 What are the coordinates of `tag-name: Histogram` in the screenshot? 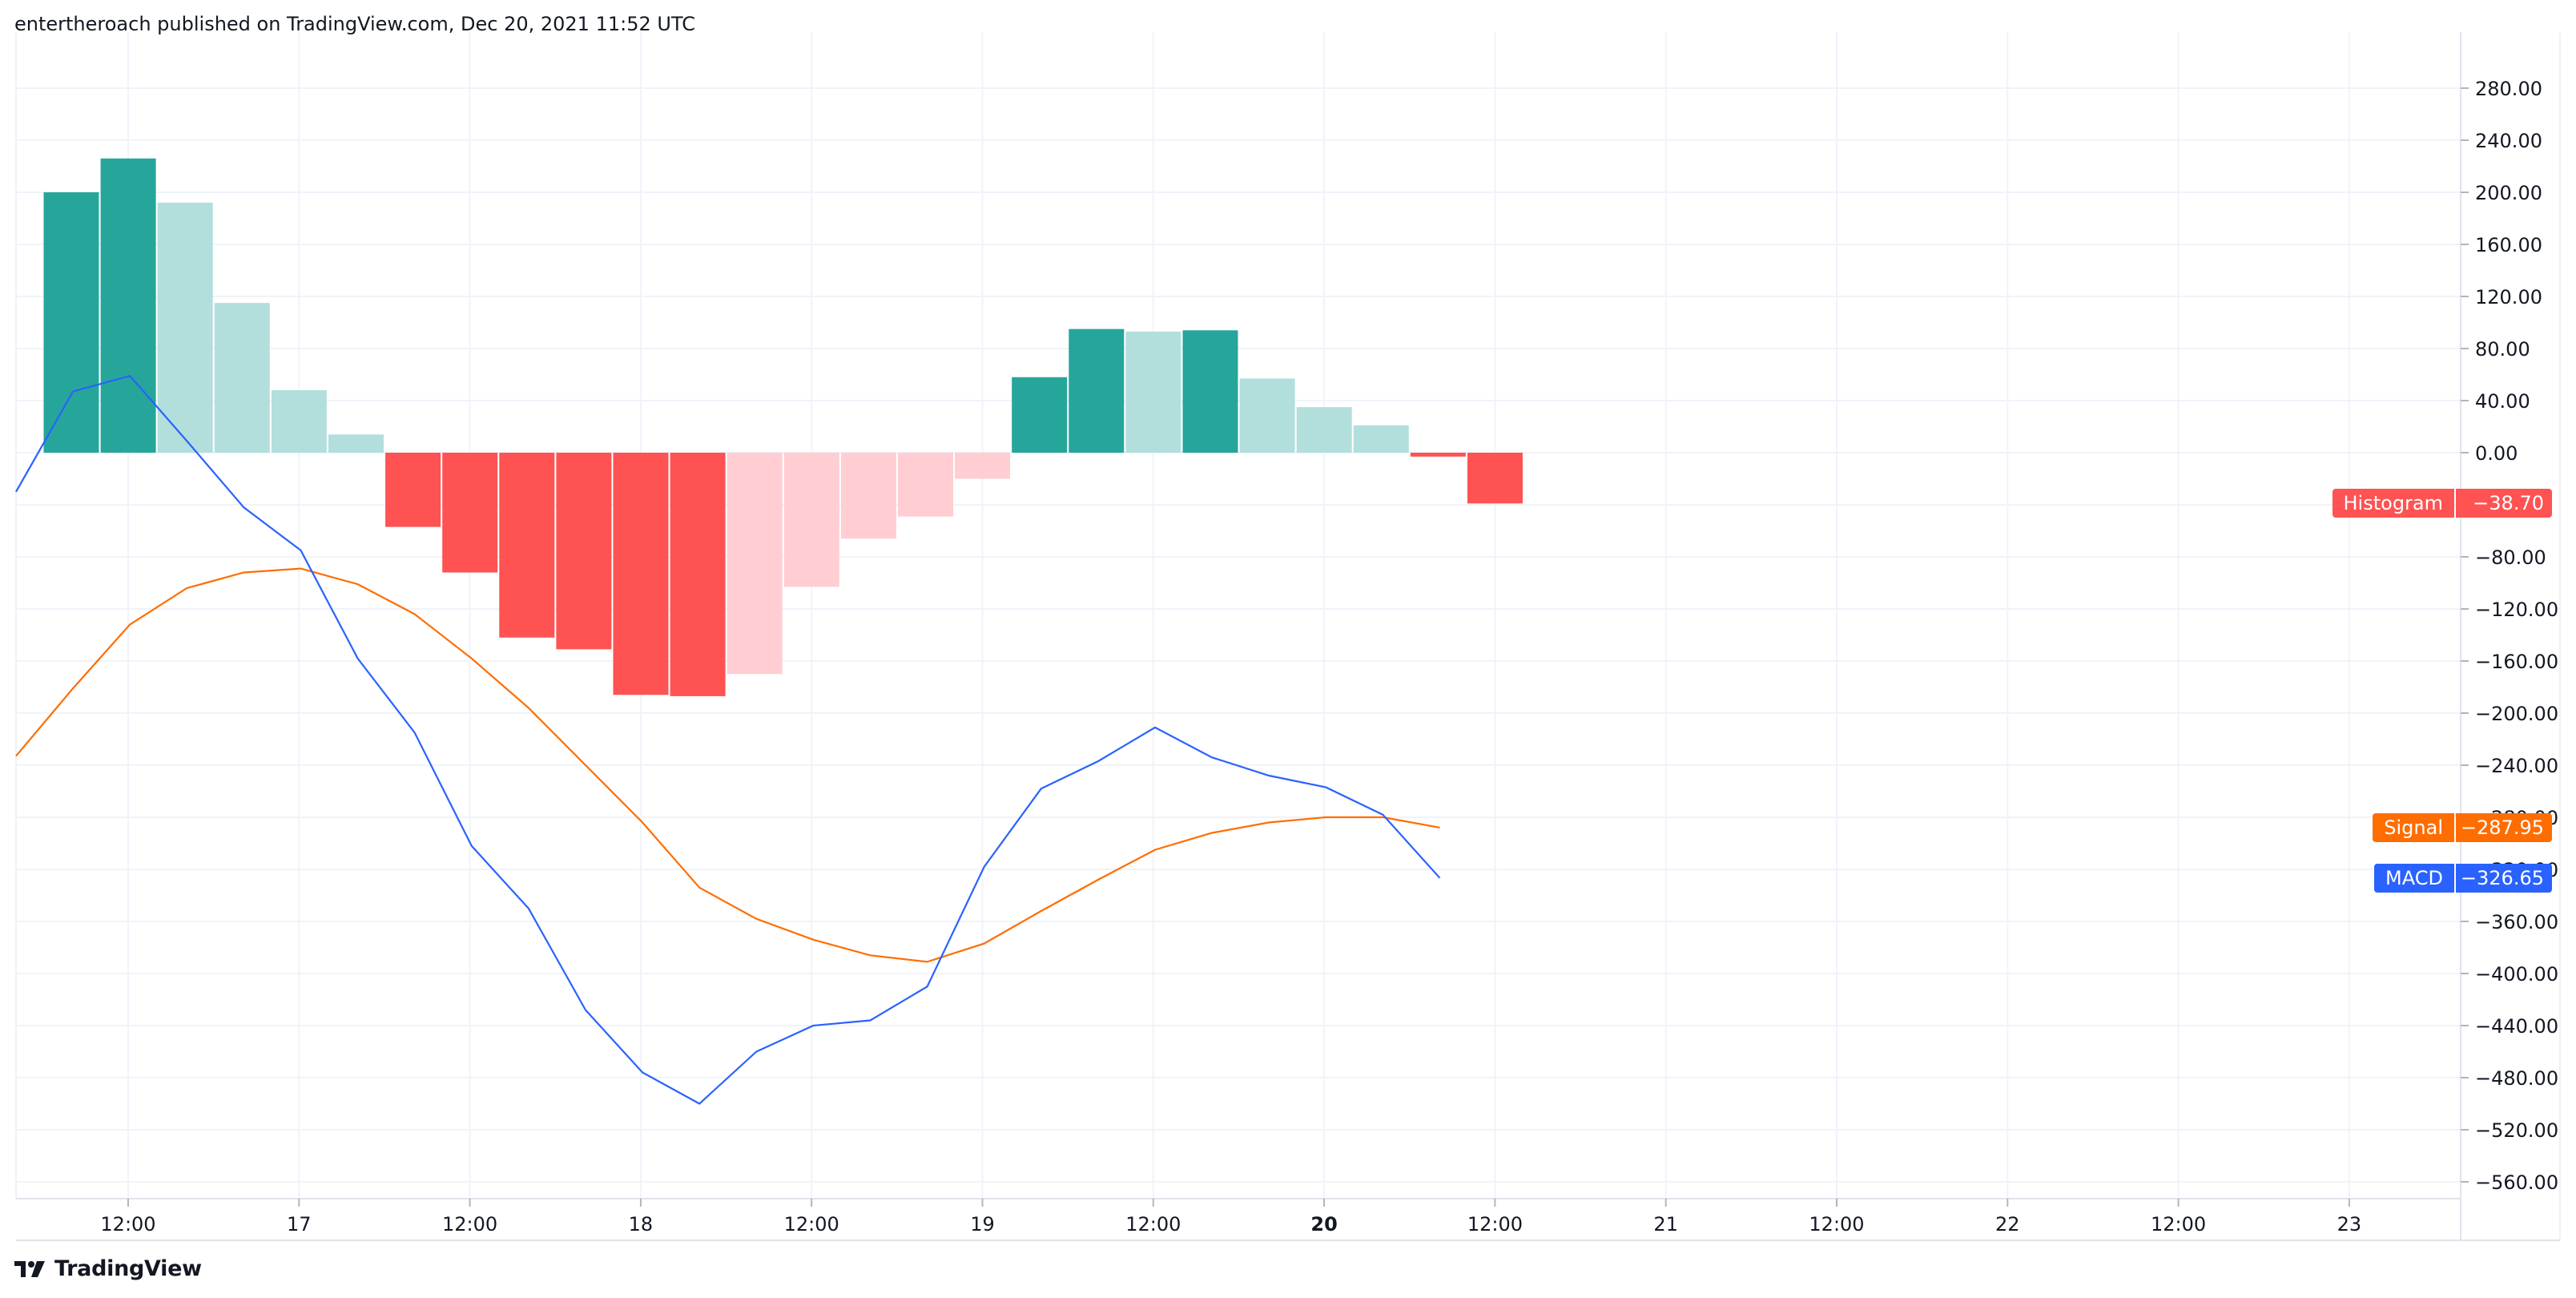 It's located at (2393, 503).